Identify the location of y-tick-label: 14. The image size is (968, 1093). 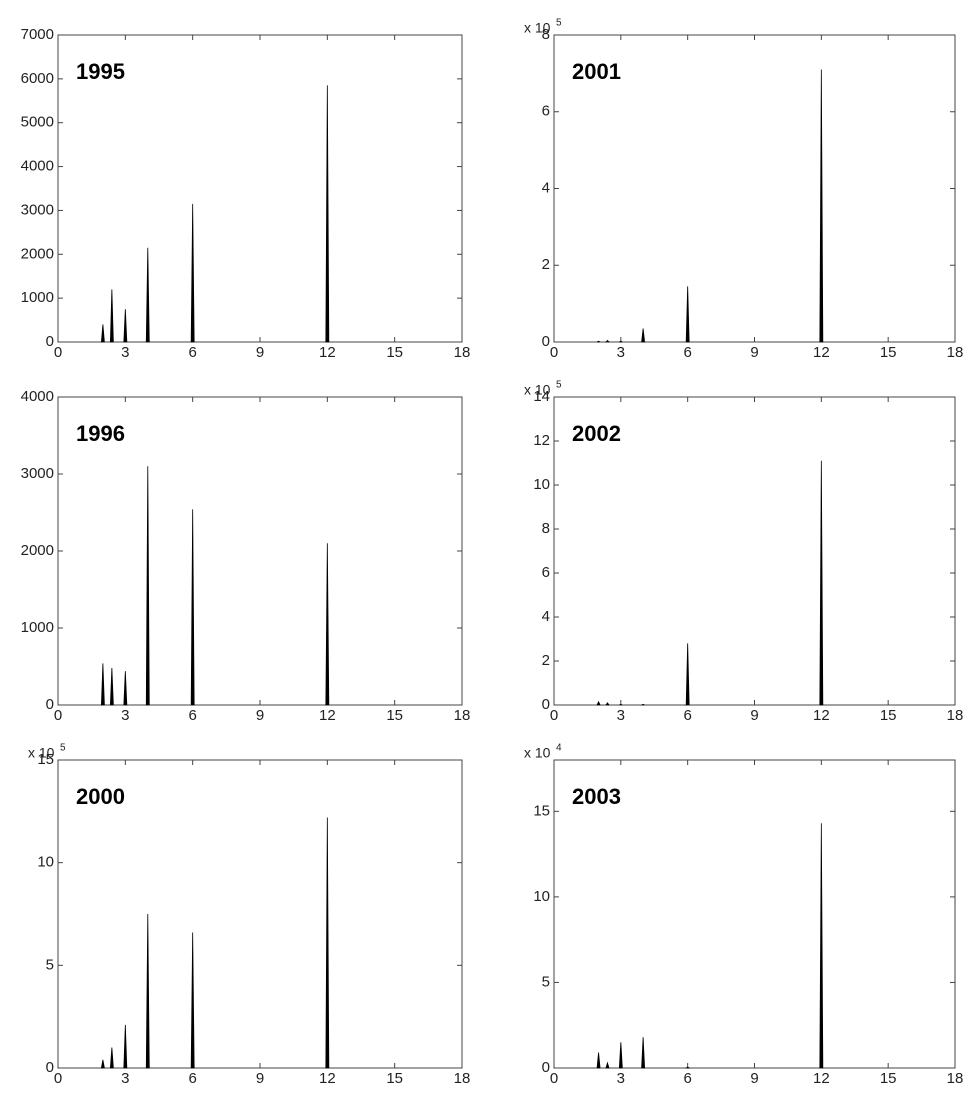
(541, 396).